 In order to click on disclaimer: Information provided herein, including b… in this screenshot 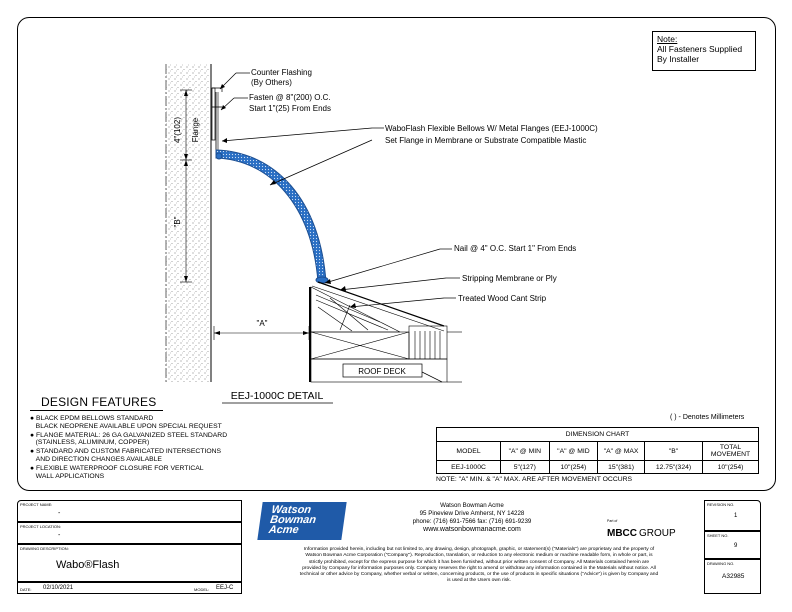, I will do `click(479, 565)`.